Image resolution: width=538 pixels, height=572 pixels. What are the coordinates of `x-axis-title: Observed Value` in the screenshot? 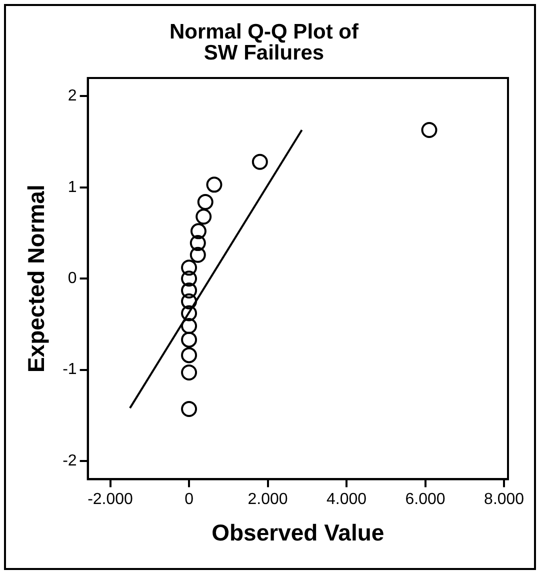 It's located at (298, 533).